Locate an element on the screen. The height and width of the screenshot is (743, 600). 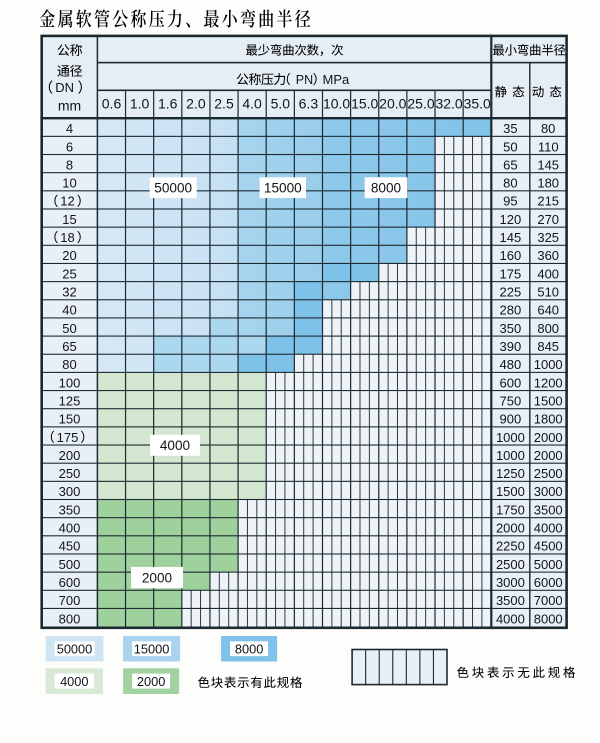
svg-text: 1.6 is located at coordinates (168, 104).